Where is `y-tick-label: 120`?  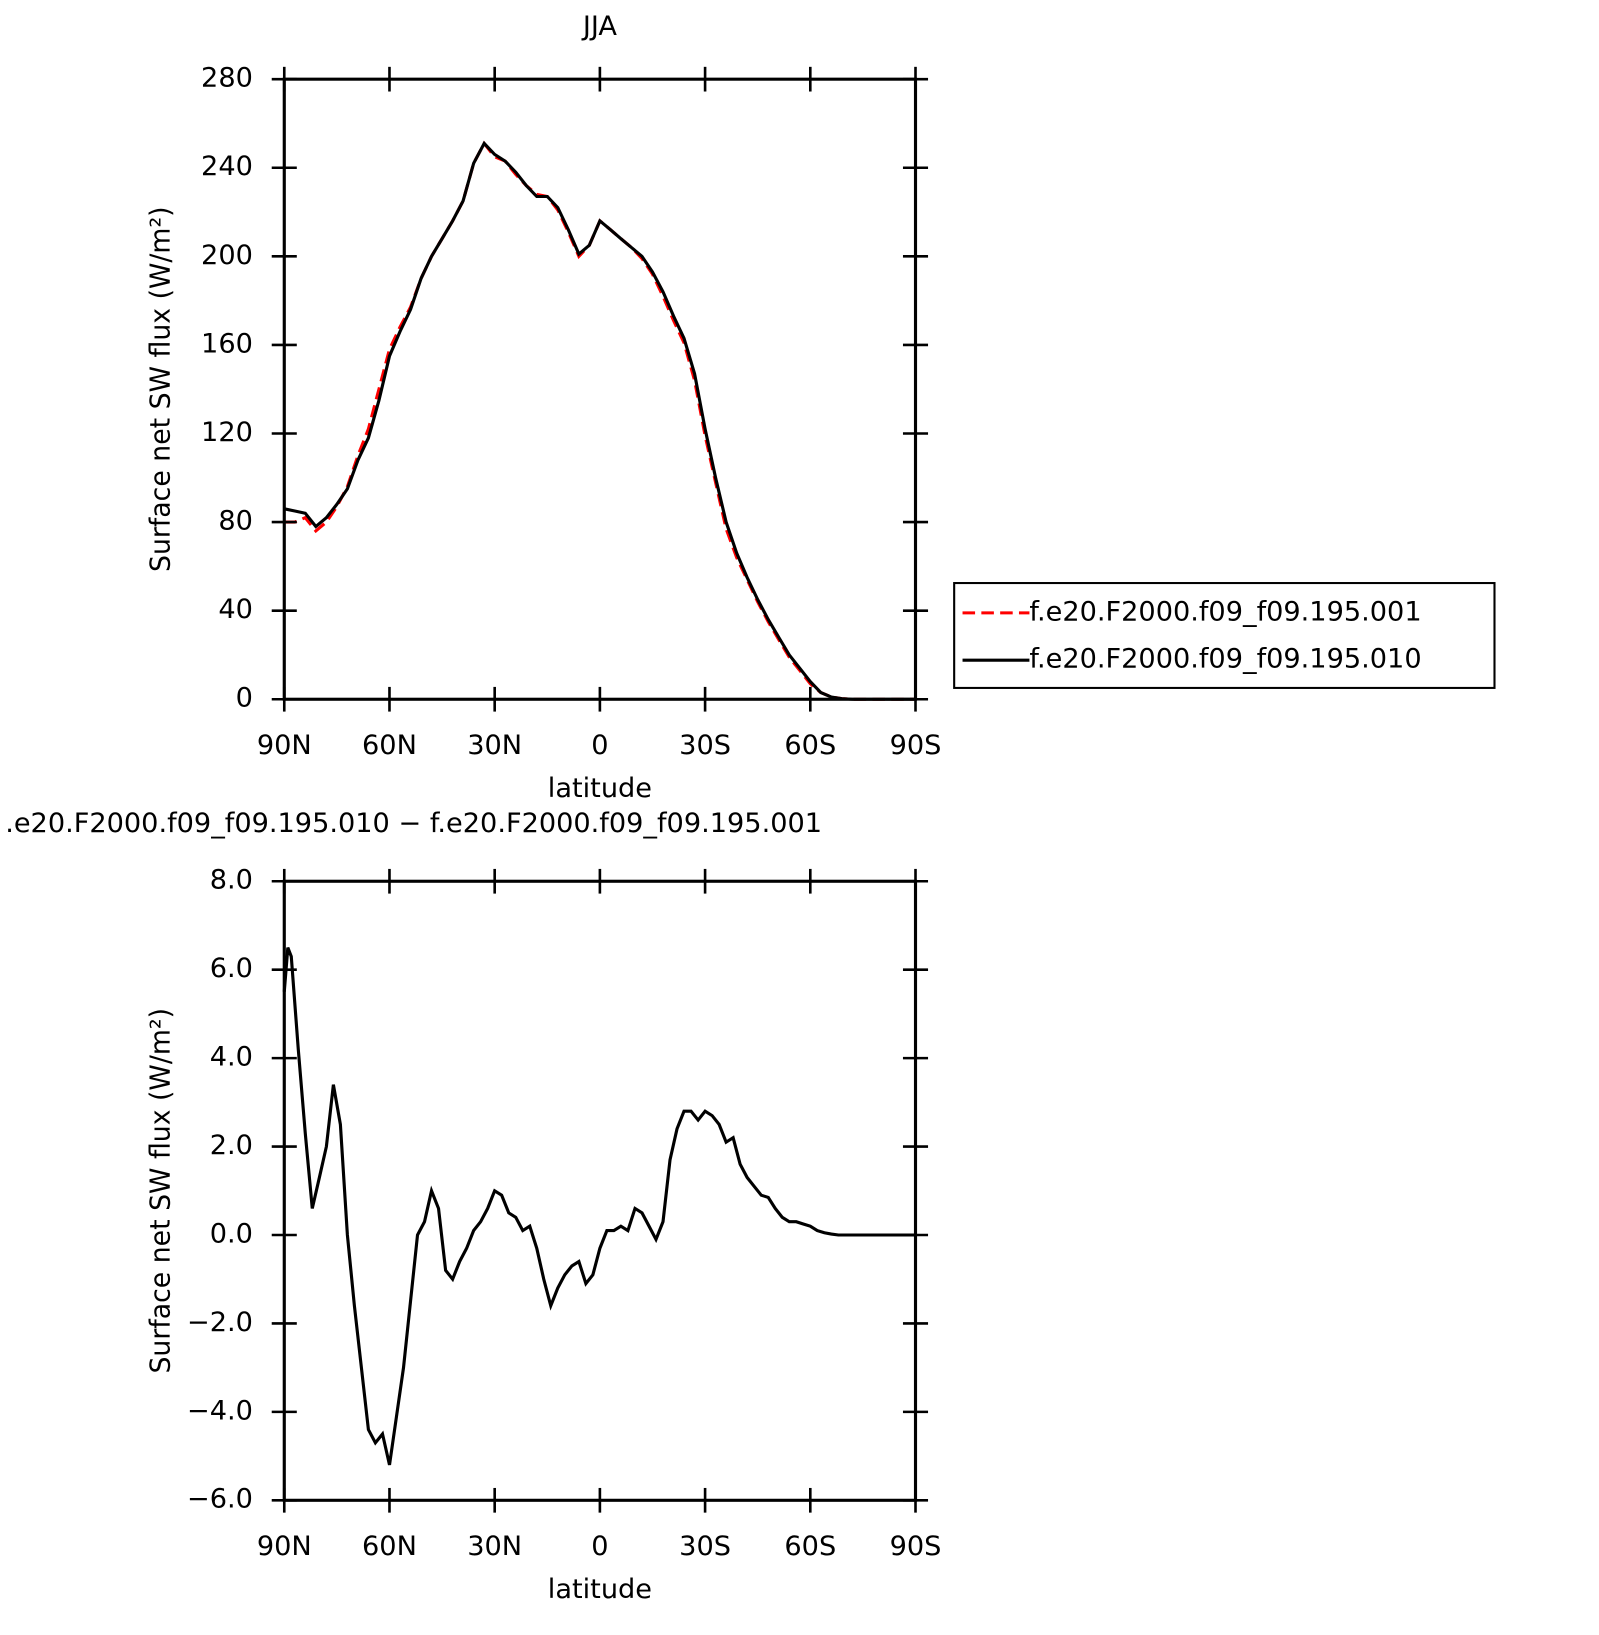
y-tick-label: 120 is located at coordinates (227, 432).